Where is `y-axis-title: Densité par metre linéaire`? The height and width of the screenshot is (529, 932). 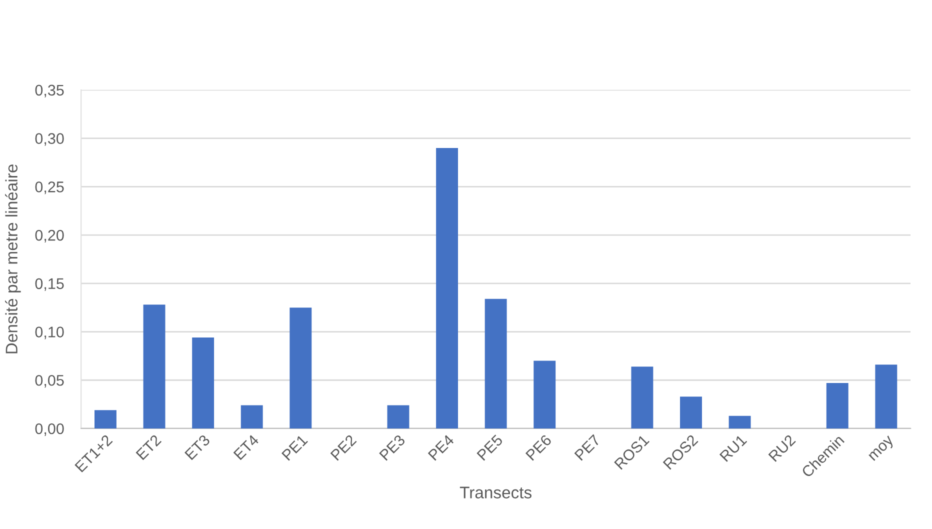 y-axis-title: Densité par metre linéaire is located at coordinates (13, 259).